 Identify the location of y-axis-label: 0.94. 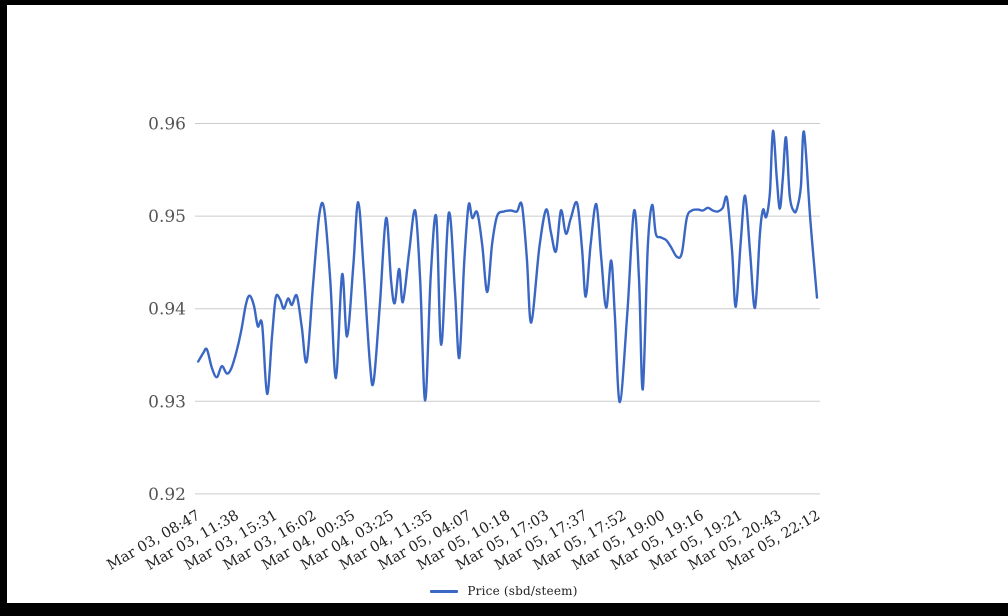
(167, 310).